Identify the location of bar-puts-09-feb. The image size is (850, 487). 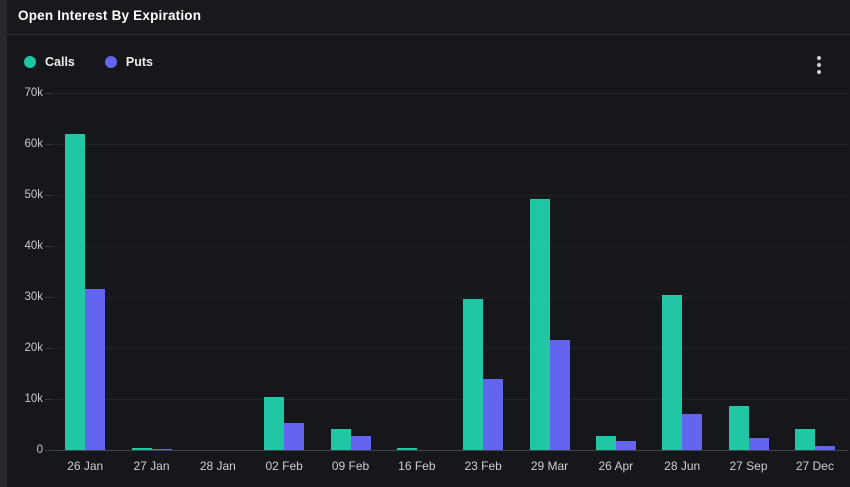
(360, 443).